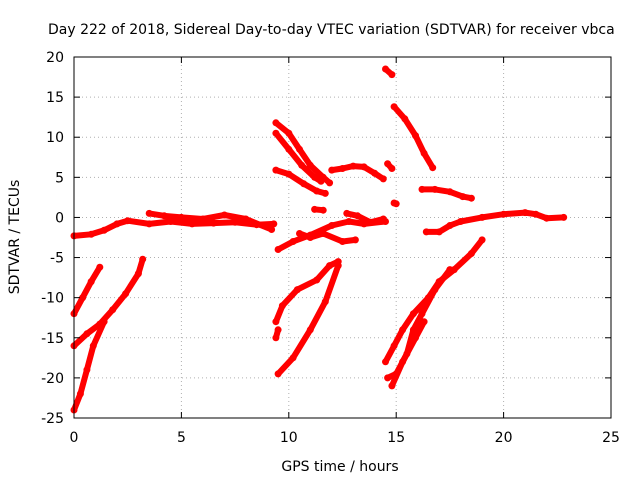  Describe the element at coordinates (611, 438) in the screenshot. I see `x-tick-label: 25` at that location.